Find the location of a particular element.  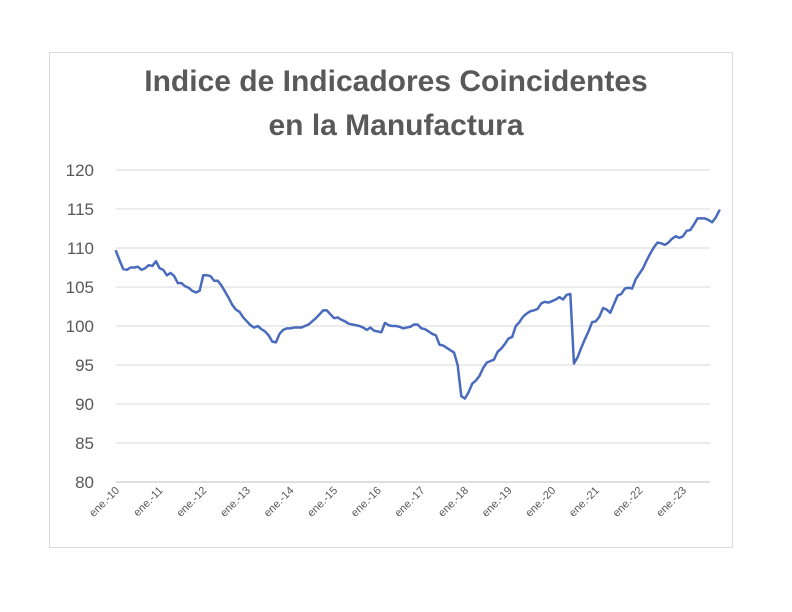

y-tick-label: 105 is located at coordinates (80, 287).